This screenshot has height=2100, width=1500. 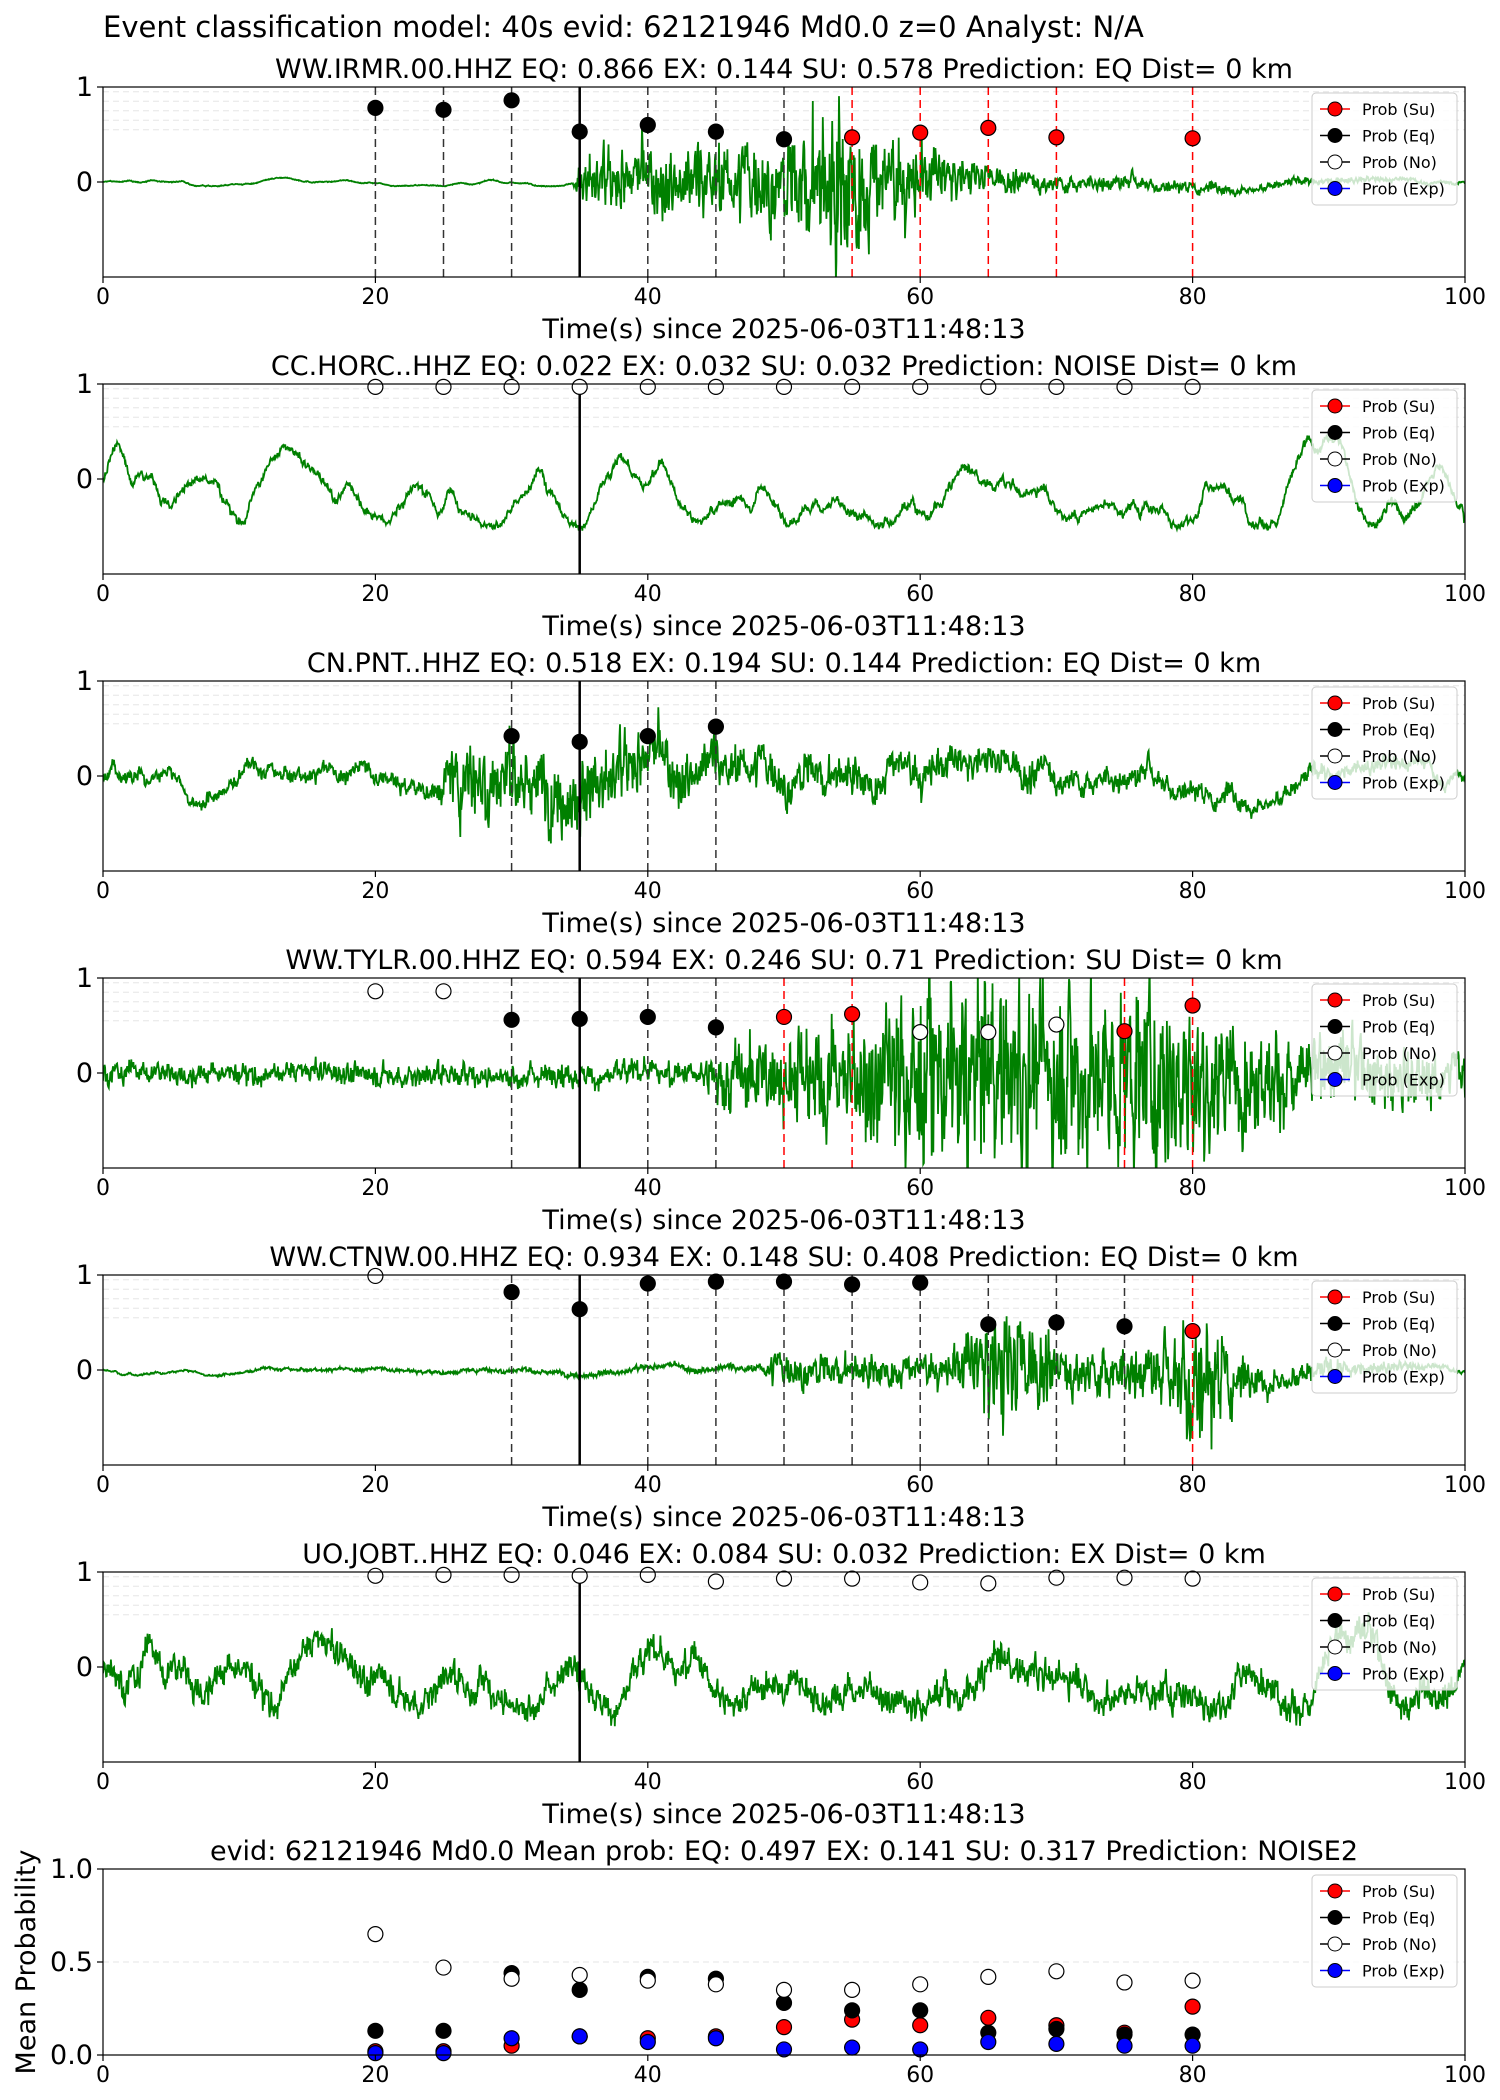 What do you see at coordinates (648, 2075) in the screenshot?
I see `x-tick-label: 40` at bounding box center [648, 2075].